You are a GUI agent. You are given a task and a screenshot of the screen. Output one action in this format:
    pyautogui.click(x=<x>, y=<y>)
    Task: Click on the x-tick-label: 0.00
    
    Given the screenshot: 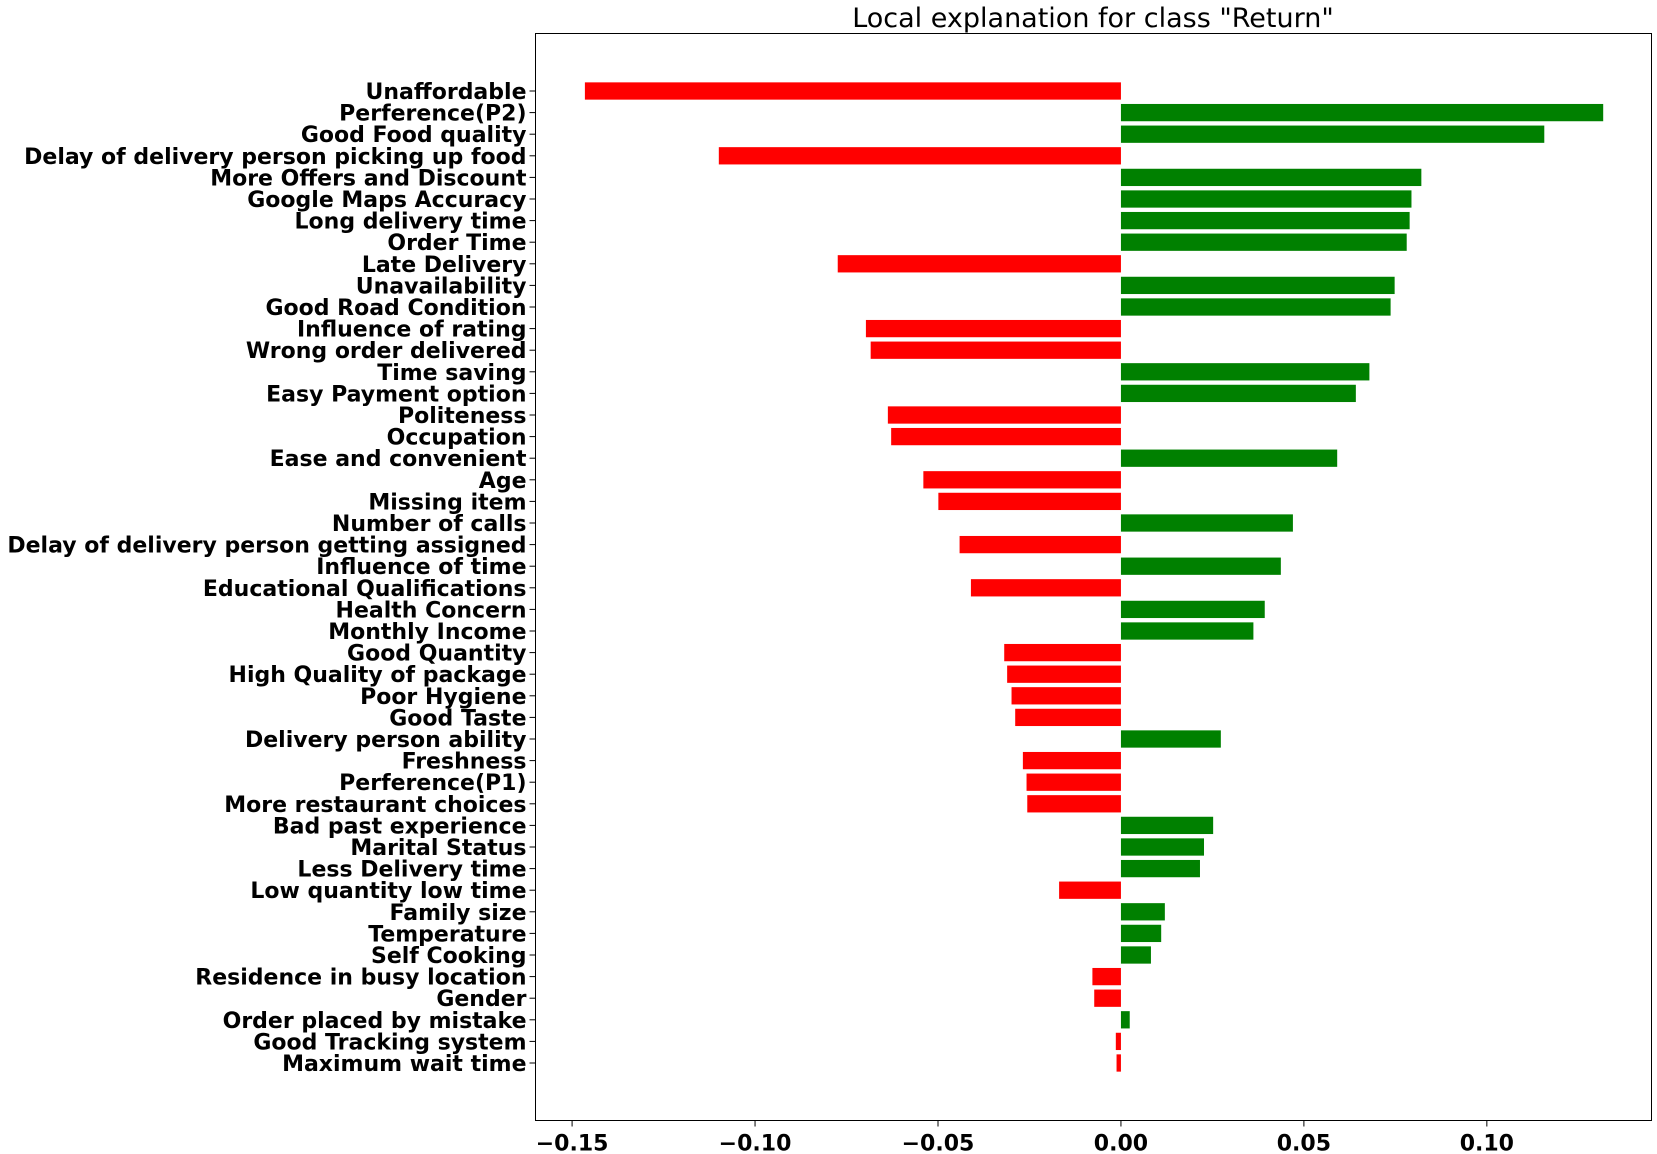 What is the action you would take?
    pyautogui.click(x=1121, y=1143)
    